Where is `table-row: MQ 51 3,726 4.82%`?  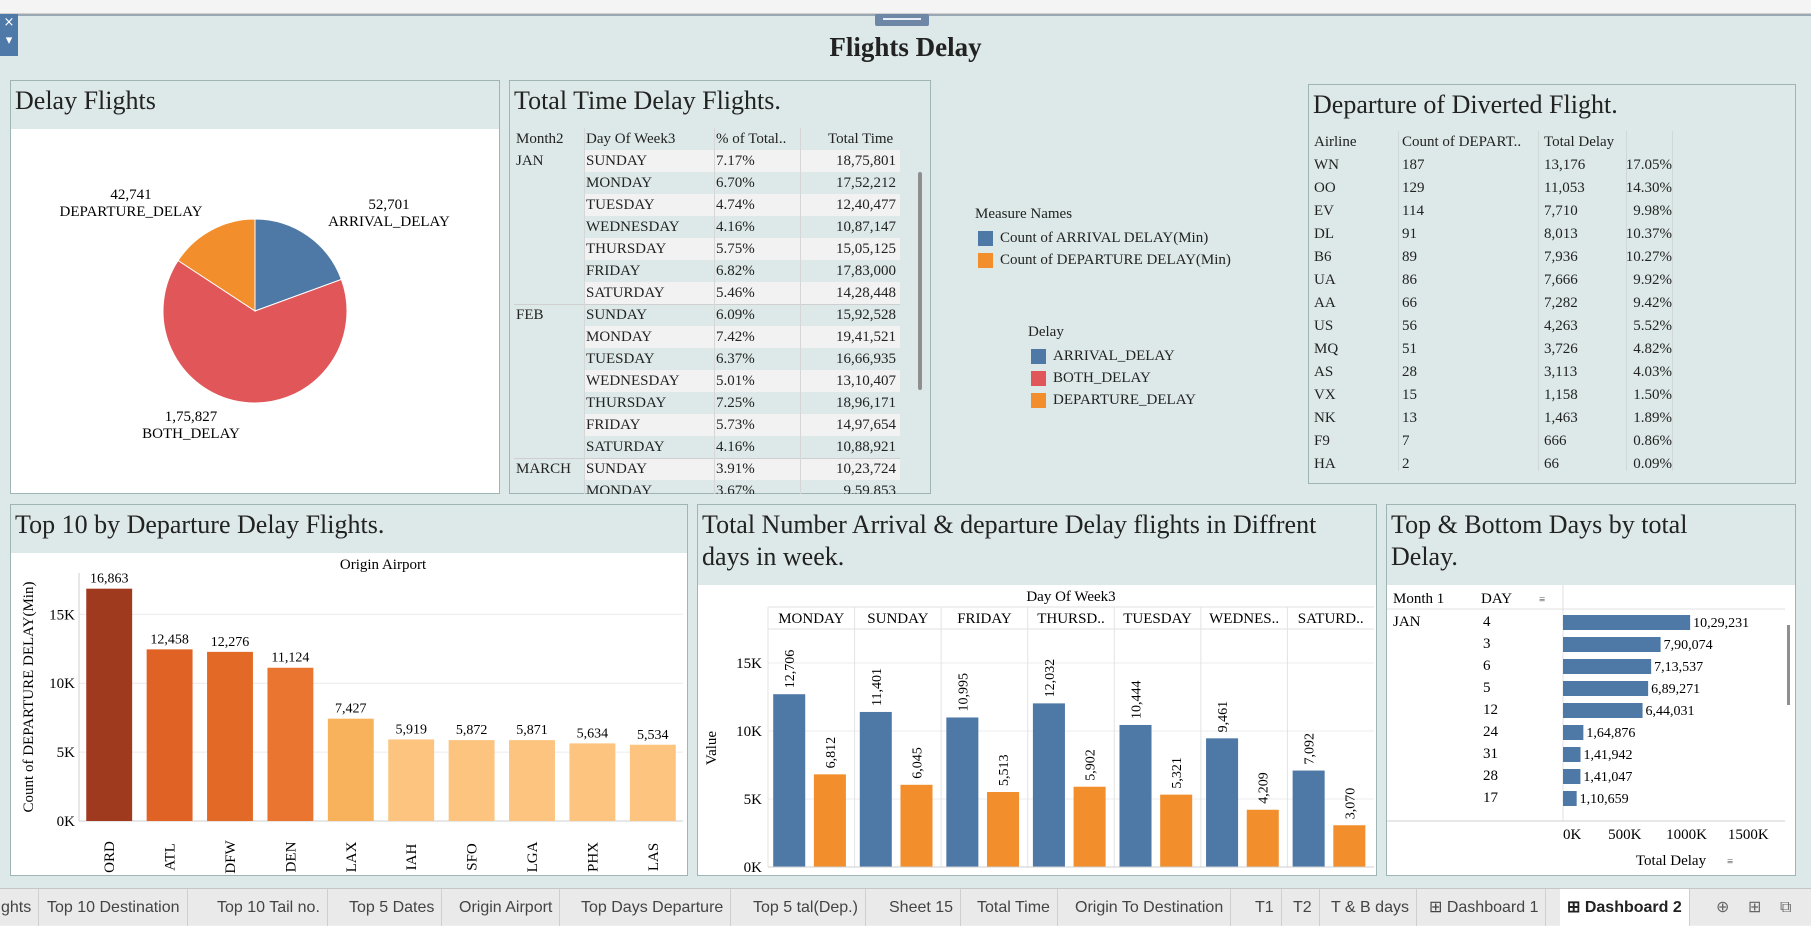
table-row: MQ 51 3,726 4.82% is located at coordinates (1520, 349).